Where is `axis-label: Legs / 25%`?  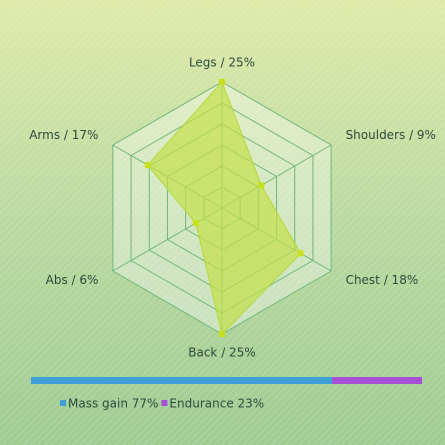
axis-label: Legs / 25% is located at coordinates (222, 63).